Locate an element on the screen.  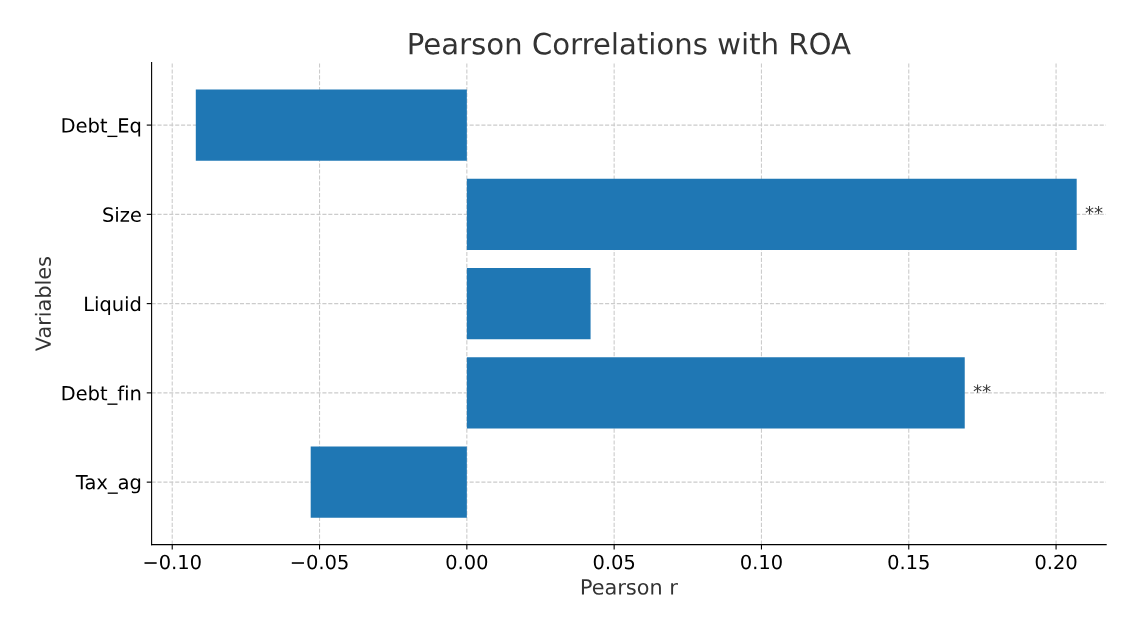
y-tick-label: Tax_ag is located at coordinates (108, 484).